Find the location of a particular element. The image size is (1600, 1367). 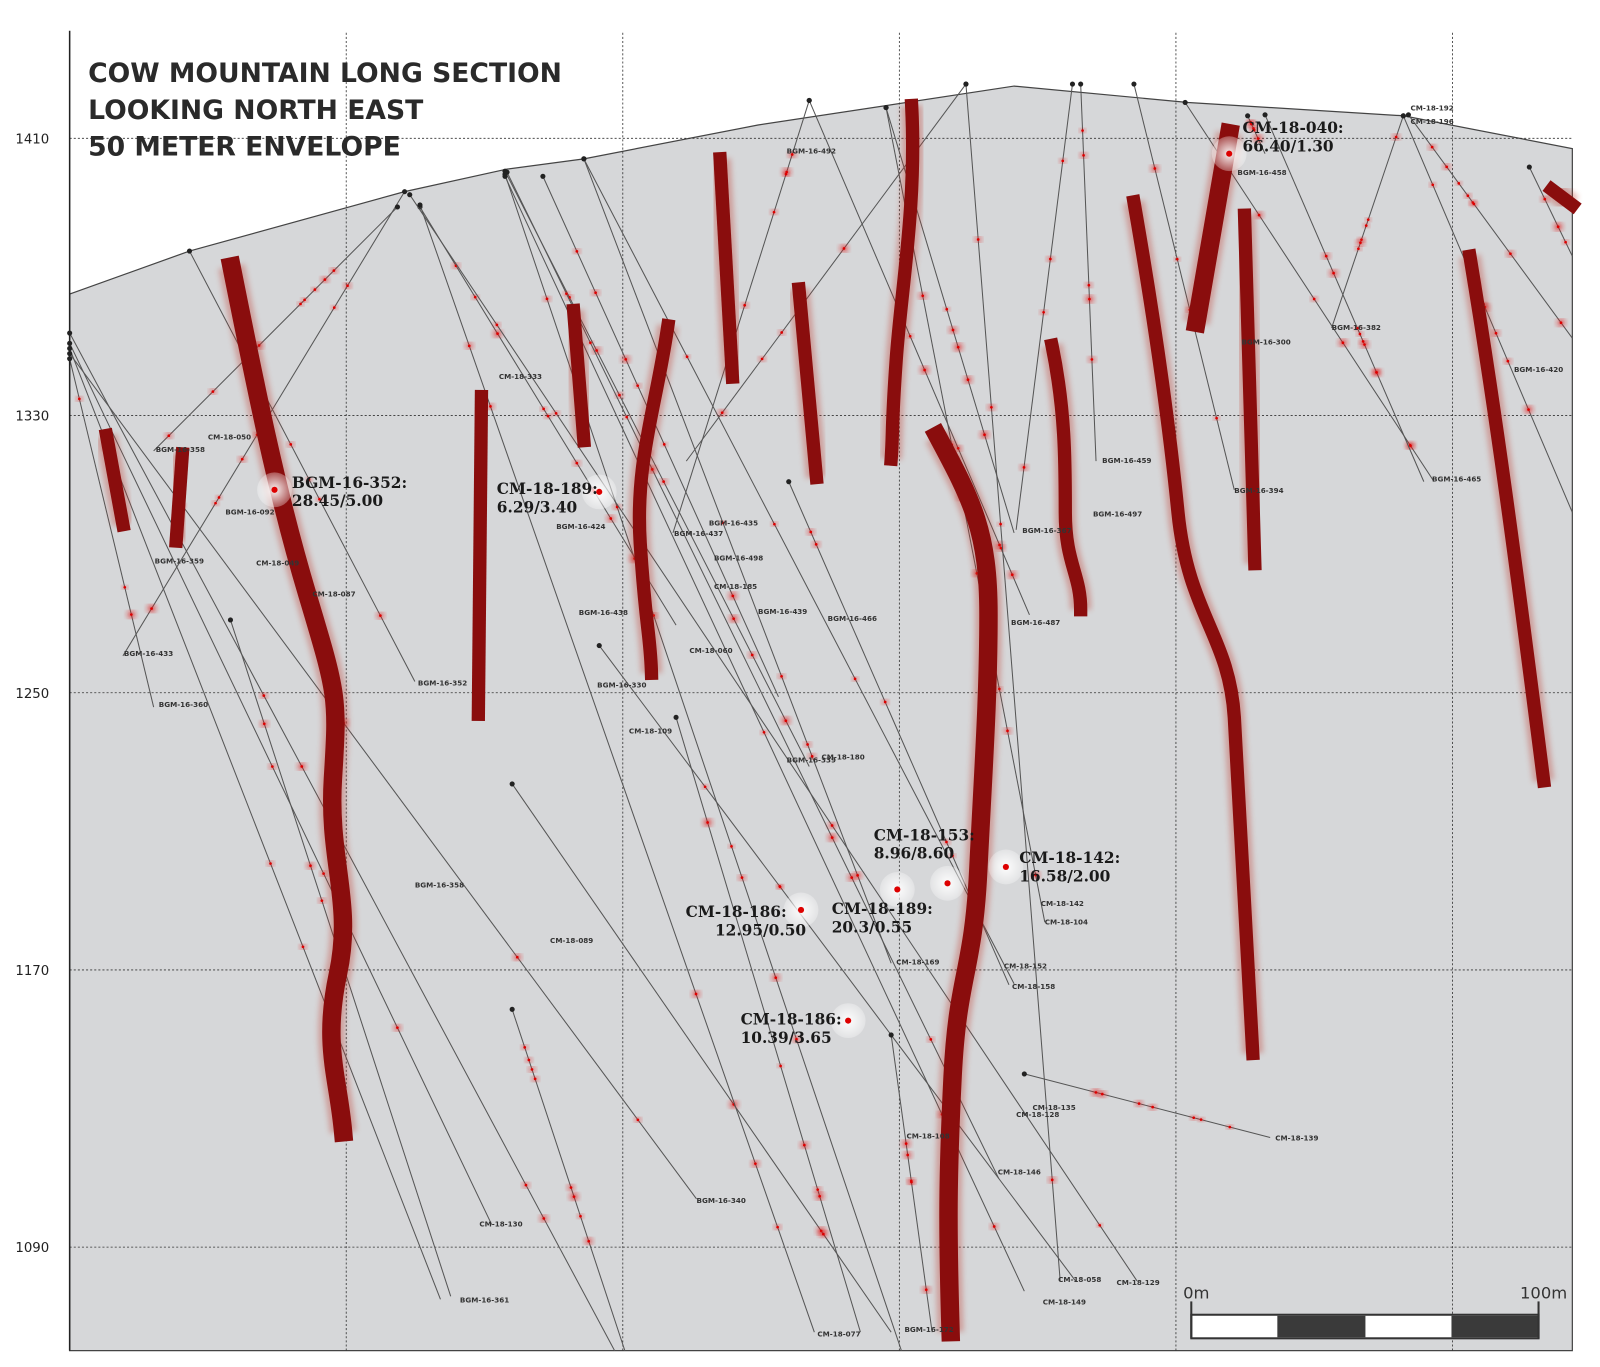

hole-label: CM-18-180 is located at coordinates (843, 756).